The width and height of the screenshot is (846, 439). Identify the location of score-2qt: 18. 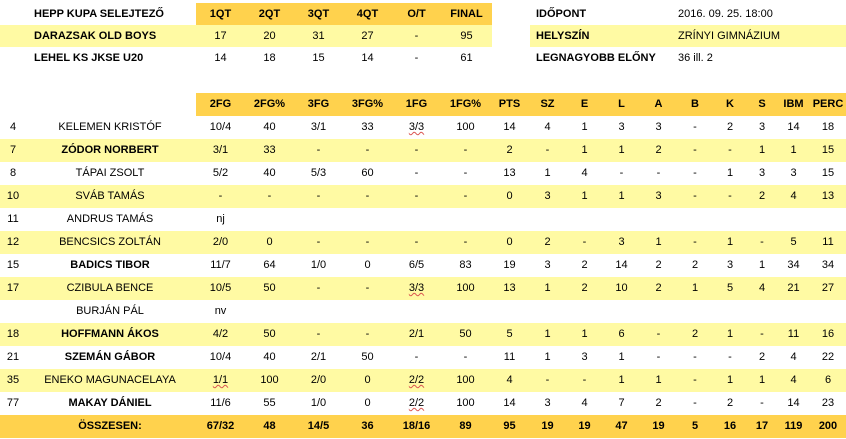
(269, 58).